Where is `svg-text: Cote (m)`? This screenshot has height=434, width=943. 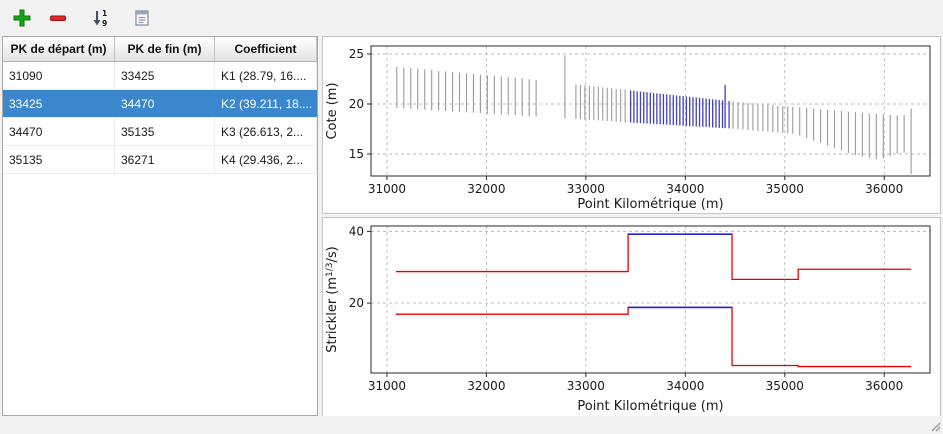
svg-text: Cote (m) is located at coordinates (332, 110).